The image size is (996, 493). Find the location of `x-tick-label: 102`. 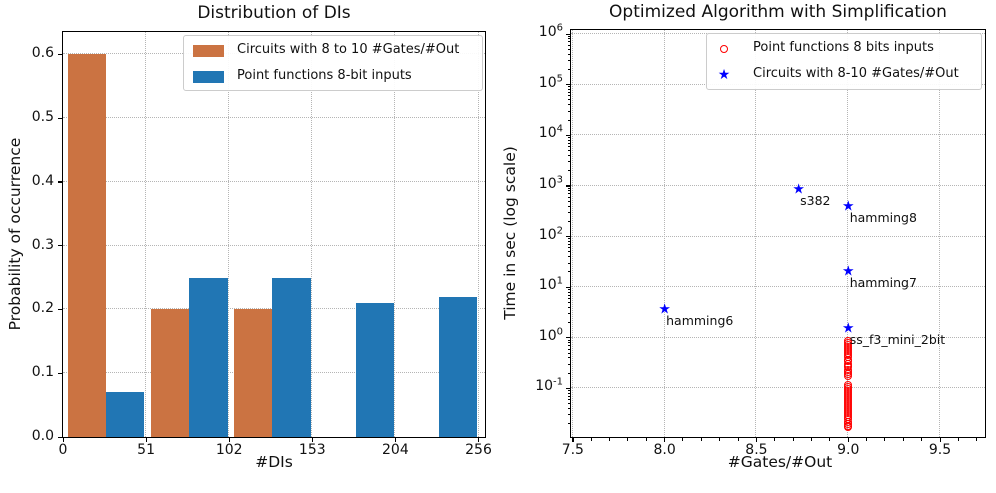

x-tick-label: 102 is located at coordinates (229, 450).